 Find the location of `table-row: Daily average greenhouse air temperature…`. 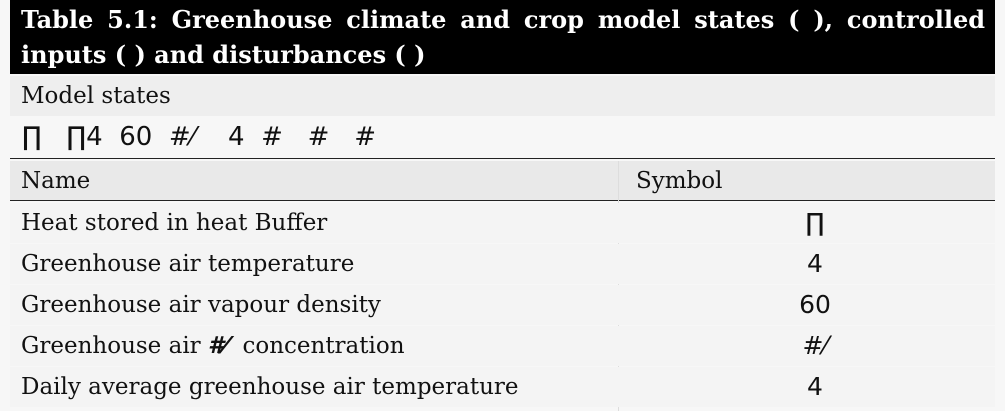

table-row: Daily average greenhouse air temperature… is located at coordinates (502, 387).